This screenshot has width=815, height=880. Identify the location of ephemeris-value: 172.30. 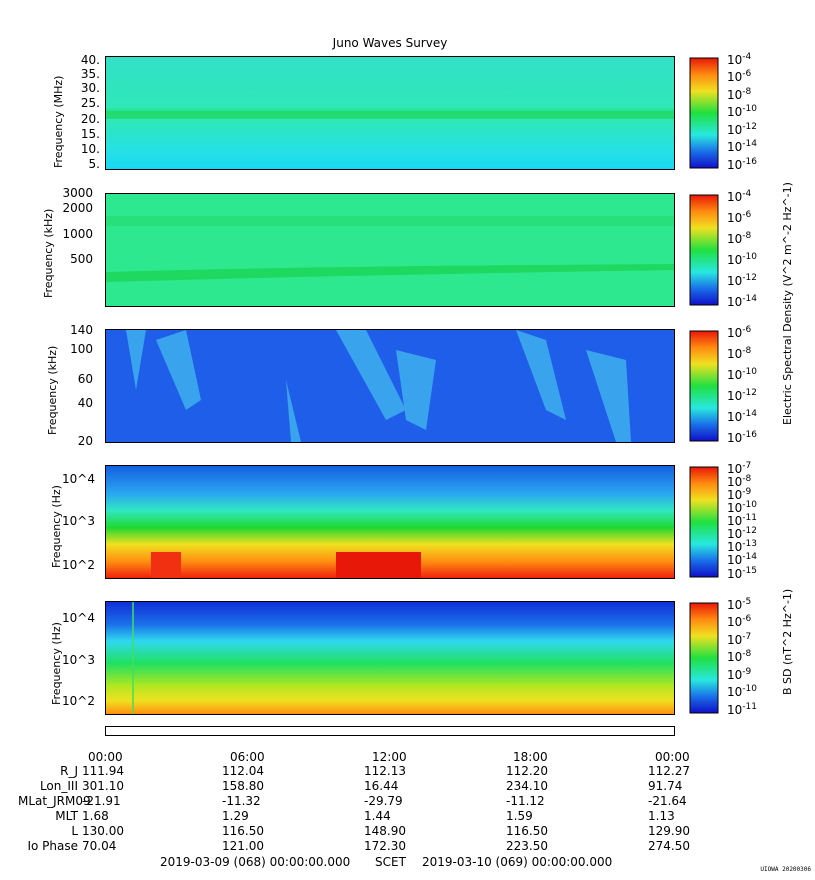
(385, 846).